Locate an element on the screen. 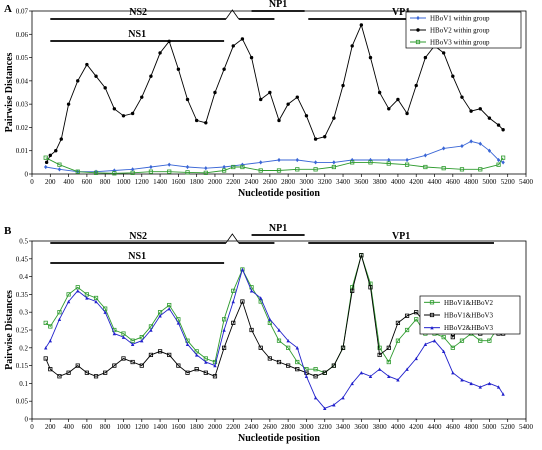 This screenshot has height=450, width=542. x-tick-label: 2600 is located at coordinates (270, 427).